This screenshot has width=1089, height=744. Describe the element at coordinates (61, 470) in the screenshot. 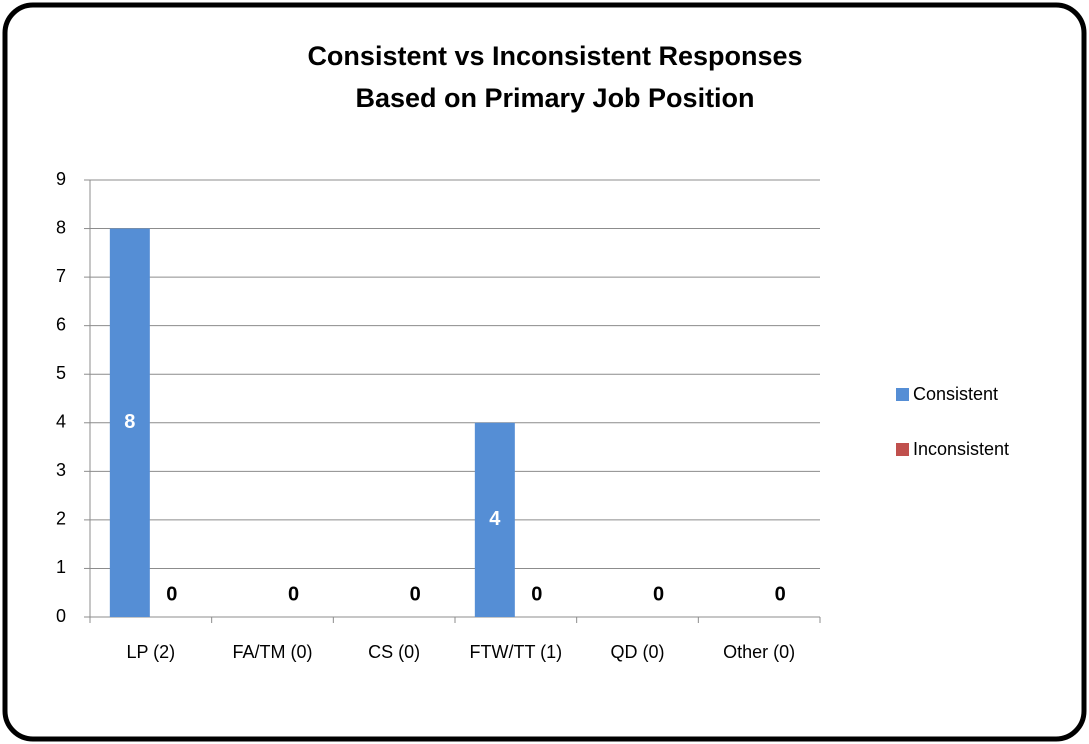

I see `y-tick-label: 3` at that location.